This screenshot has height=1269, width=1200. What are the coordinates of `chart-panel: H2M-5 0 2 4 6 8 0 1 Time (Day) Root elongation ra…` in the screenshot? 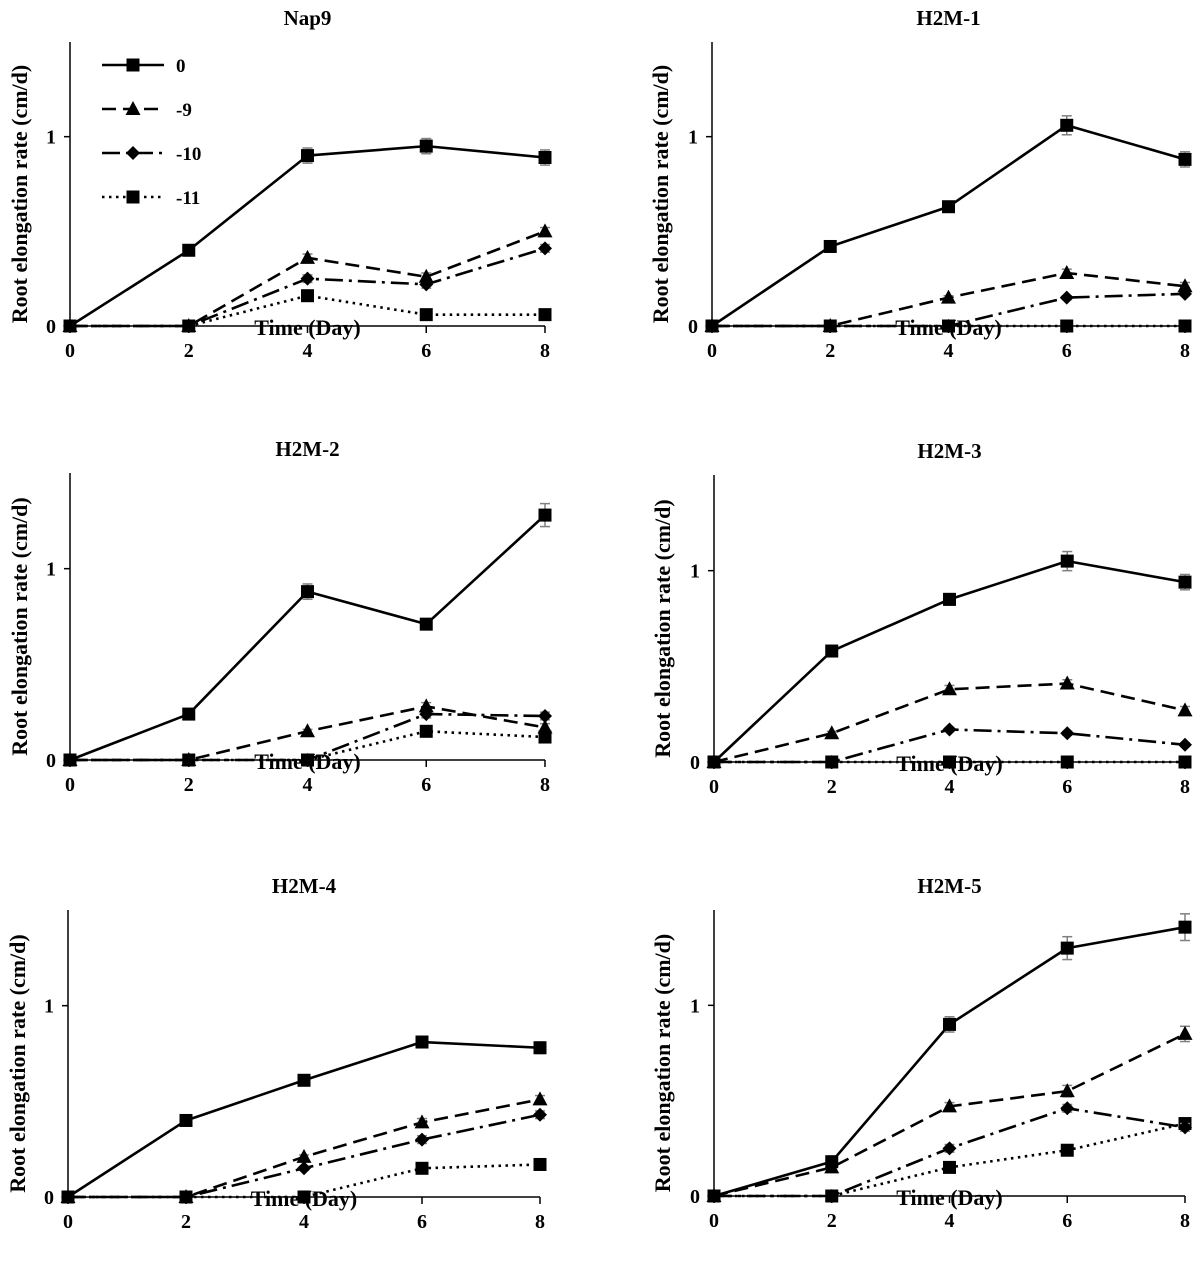 It's located at (921, 1053).